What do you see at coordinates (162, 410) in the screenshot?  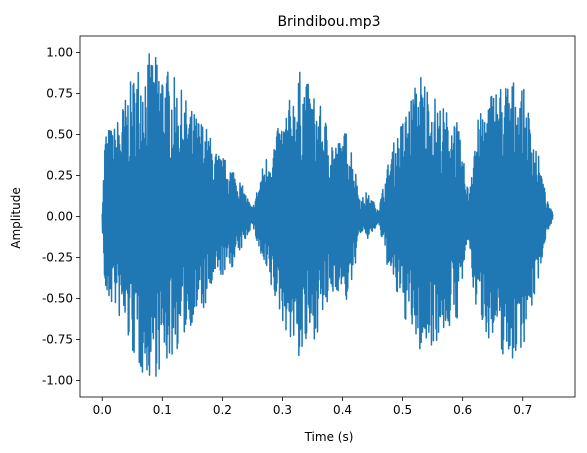 I see `x-tick-label: 0.1` at bounding box center [162, 410].